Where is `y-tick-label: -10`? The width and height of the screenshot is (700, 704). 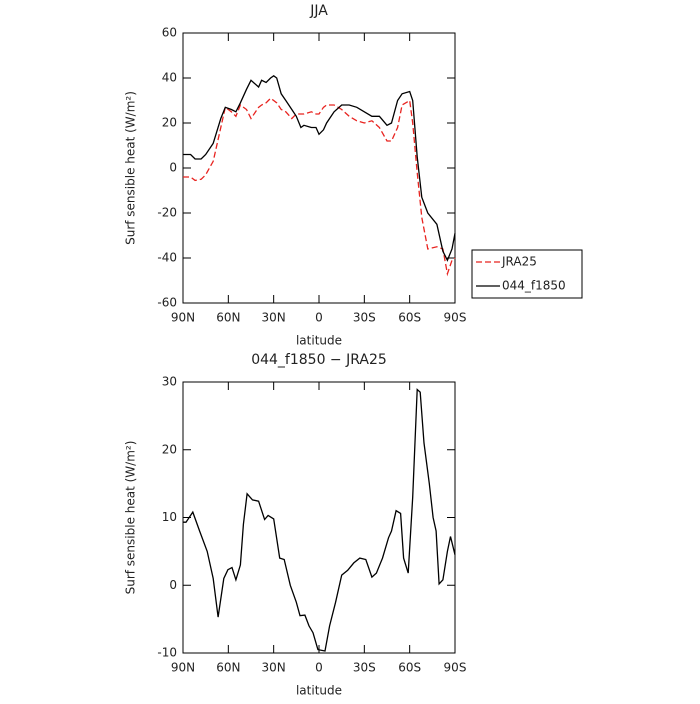 y-tick-label: -10 is located at coordinates (167, 653).